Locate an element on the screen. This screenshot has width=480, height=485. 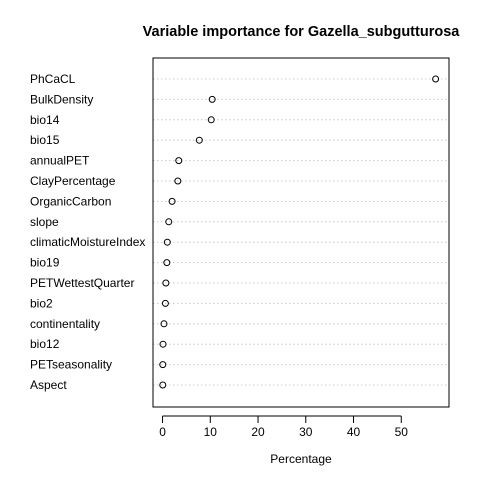
x-tick-label: 20 is located at coordinates (258, 432).